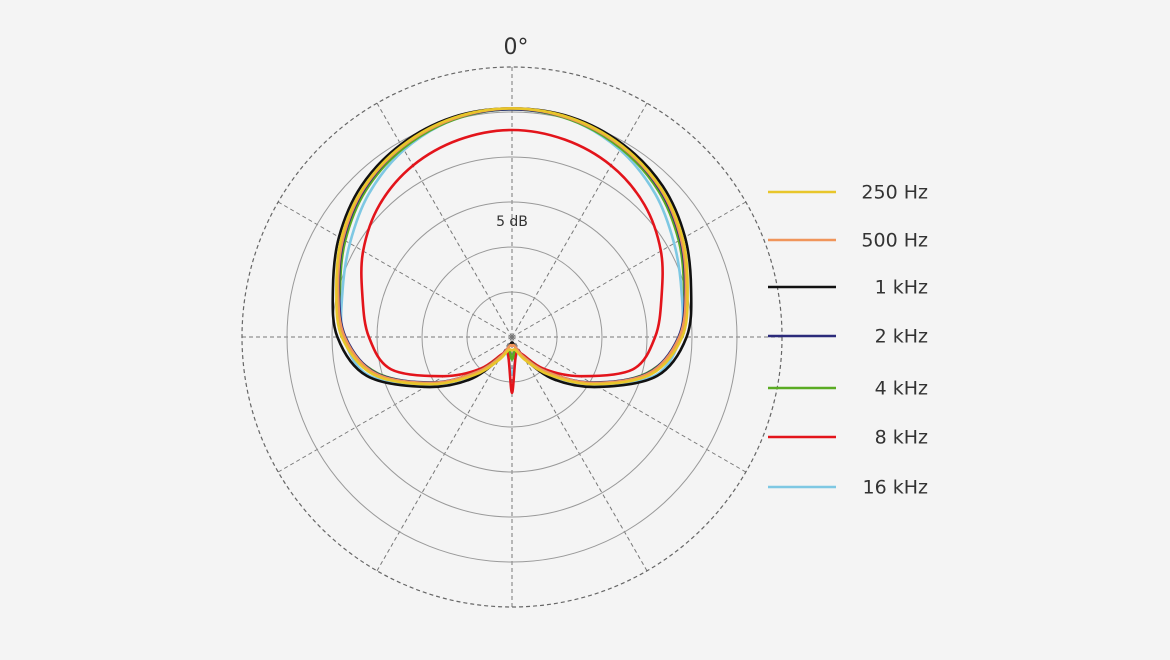 The image size is (1170, 660). I want to click on legend-label: 250 Hz, so click(894, 193).